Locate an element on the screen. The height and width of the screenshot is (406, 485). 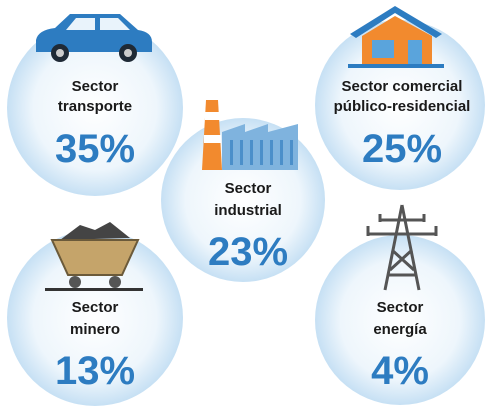
sector-label: transporte is located at coordinates (95, 106).